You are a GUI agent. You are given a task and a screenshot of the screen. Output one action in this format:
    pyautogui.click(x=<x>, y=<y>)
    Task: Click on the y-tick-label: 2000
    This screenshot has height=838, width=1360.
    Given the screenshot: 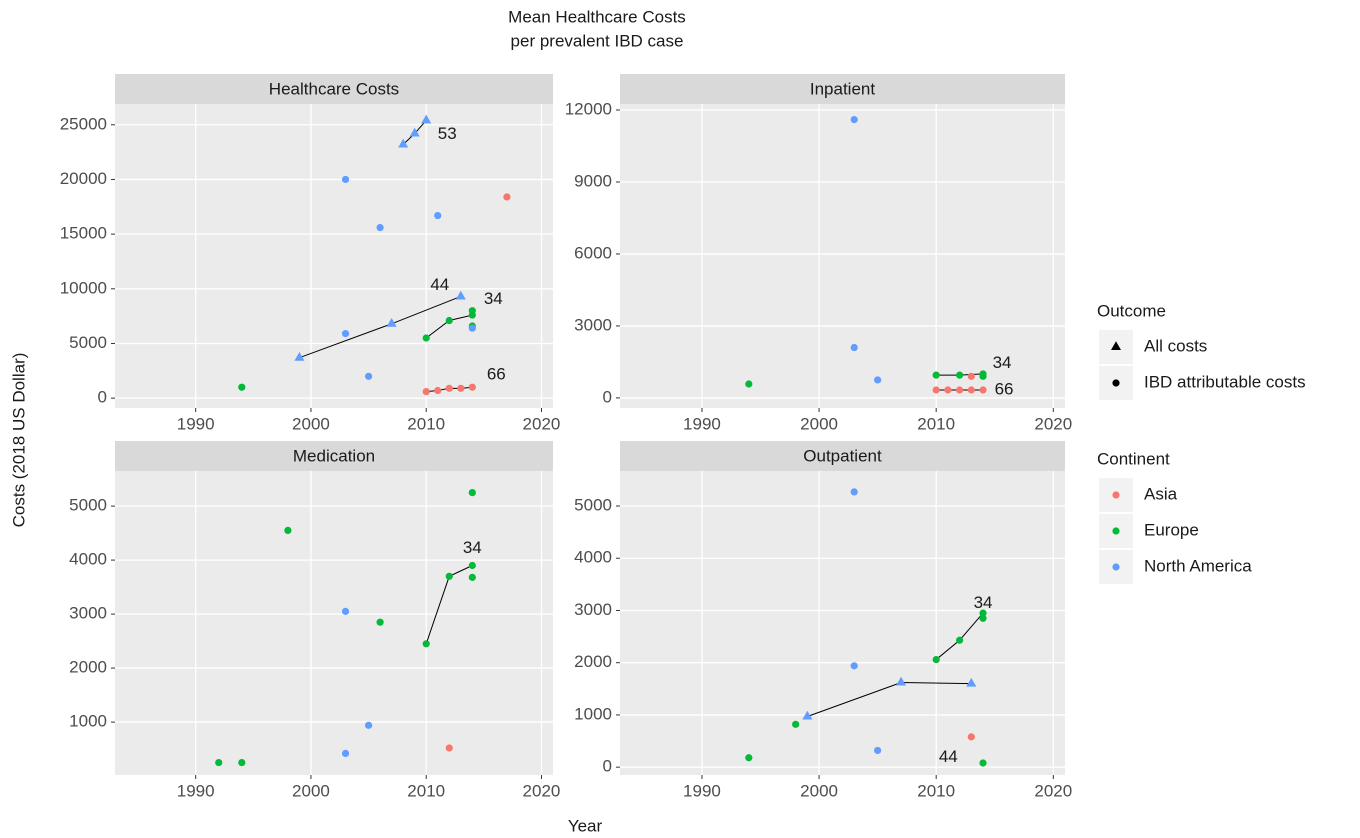 What is the action you would take?
    pyautogui.click(x=88, y=667)
    